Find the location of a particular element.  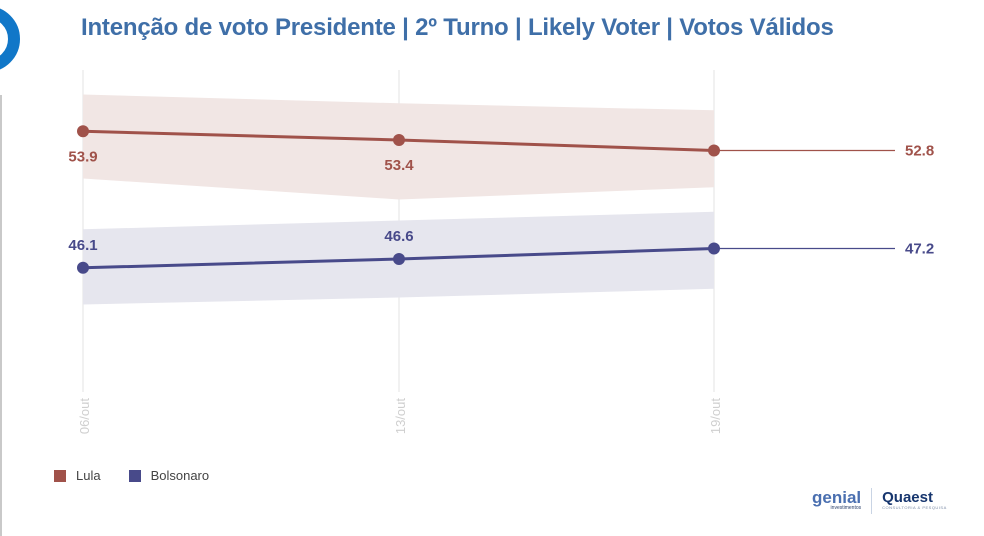

legend-label-lula: Lula is located at coordinates (88, 475).